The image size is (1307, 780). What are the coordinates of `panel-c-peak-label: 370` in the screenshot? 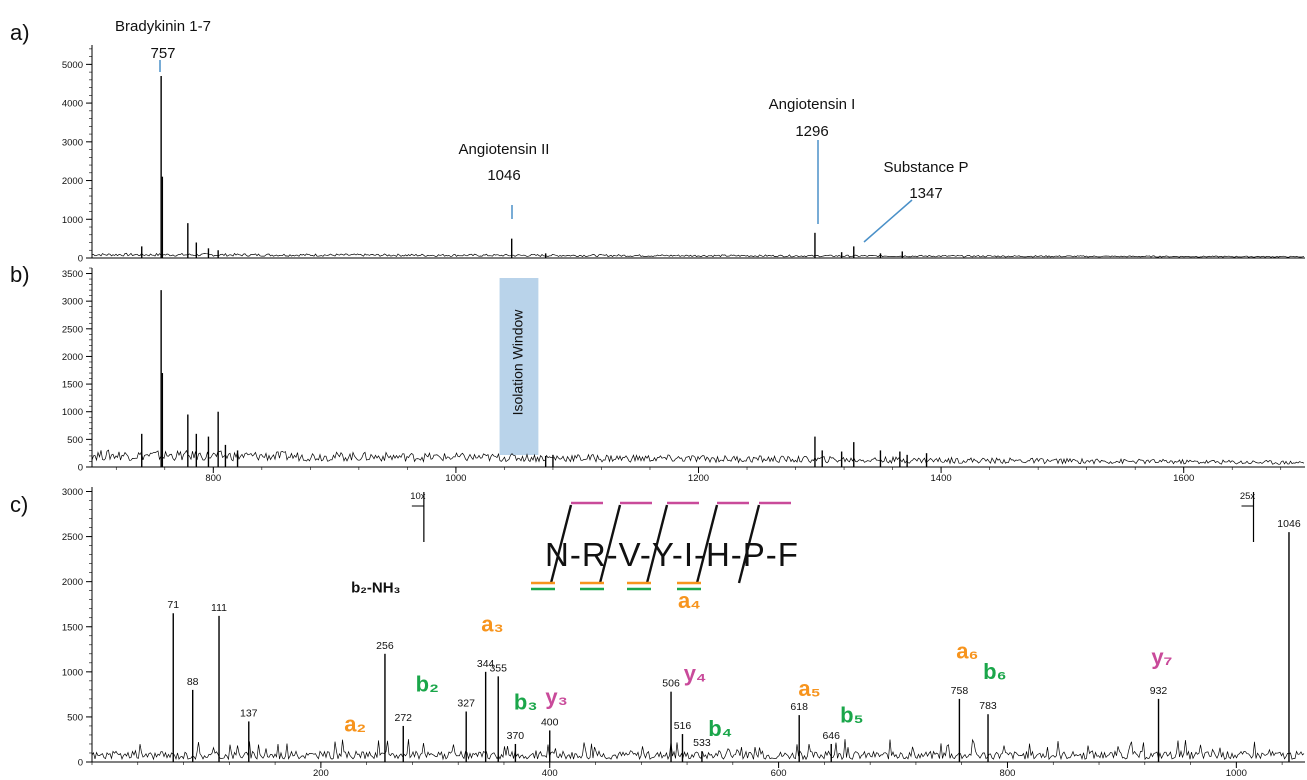 It's located at (516, 736).